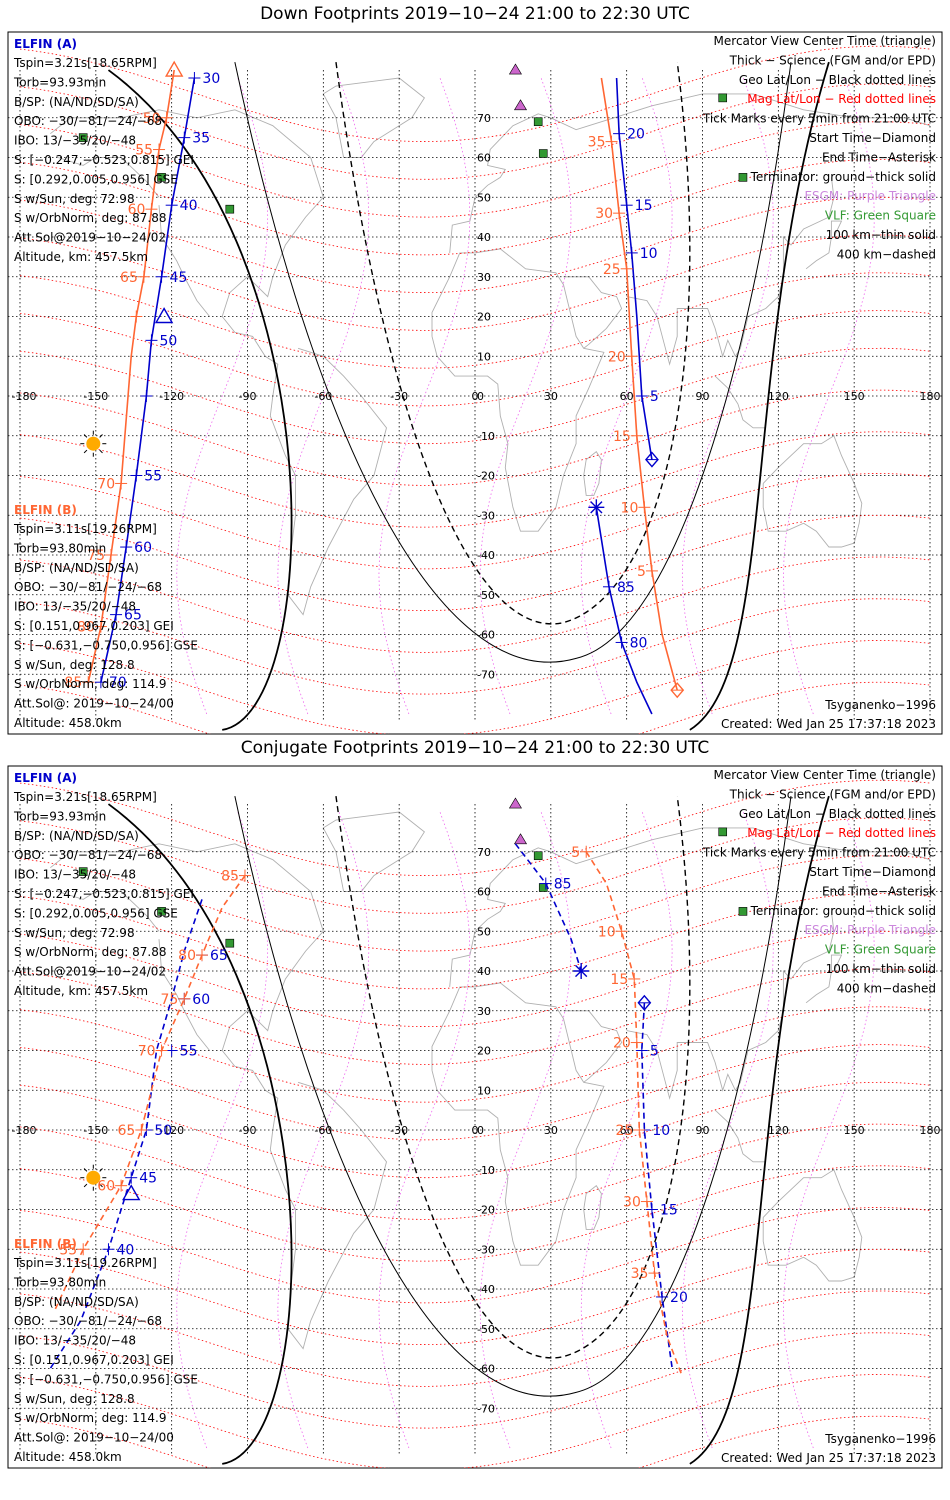 The height and width of the screenshot is (1500, 950). What do you see at coordinates (126, 1134) in the screenshot?
I see `footprint-track` at bounding box center [126, 1134].